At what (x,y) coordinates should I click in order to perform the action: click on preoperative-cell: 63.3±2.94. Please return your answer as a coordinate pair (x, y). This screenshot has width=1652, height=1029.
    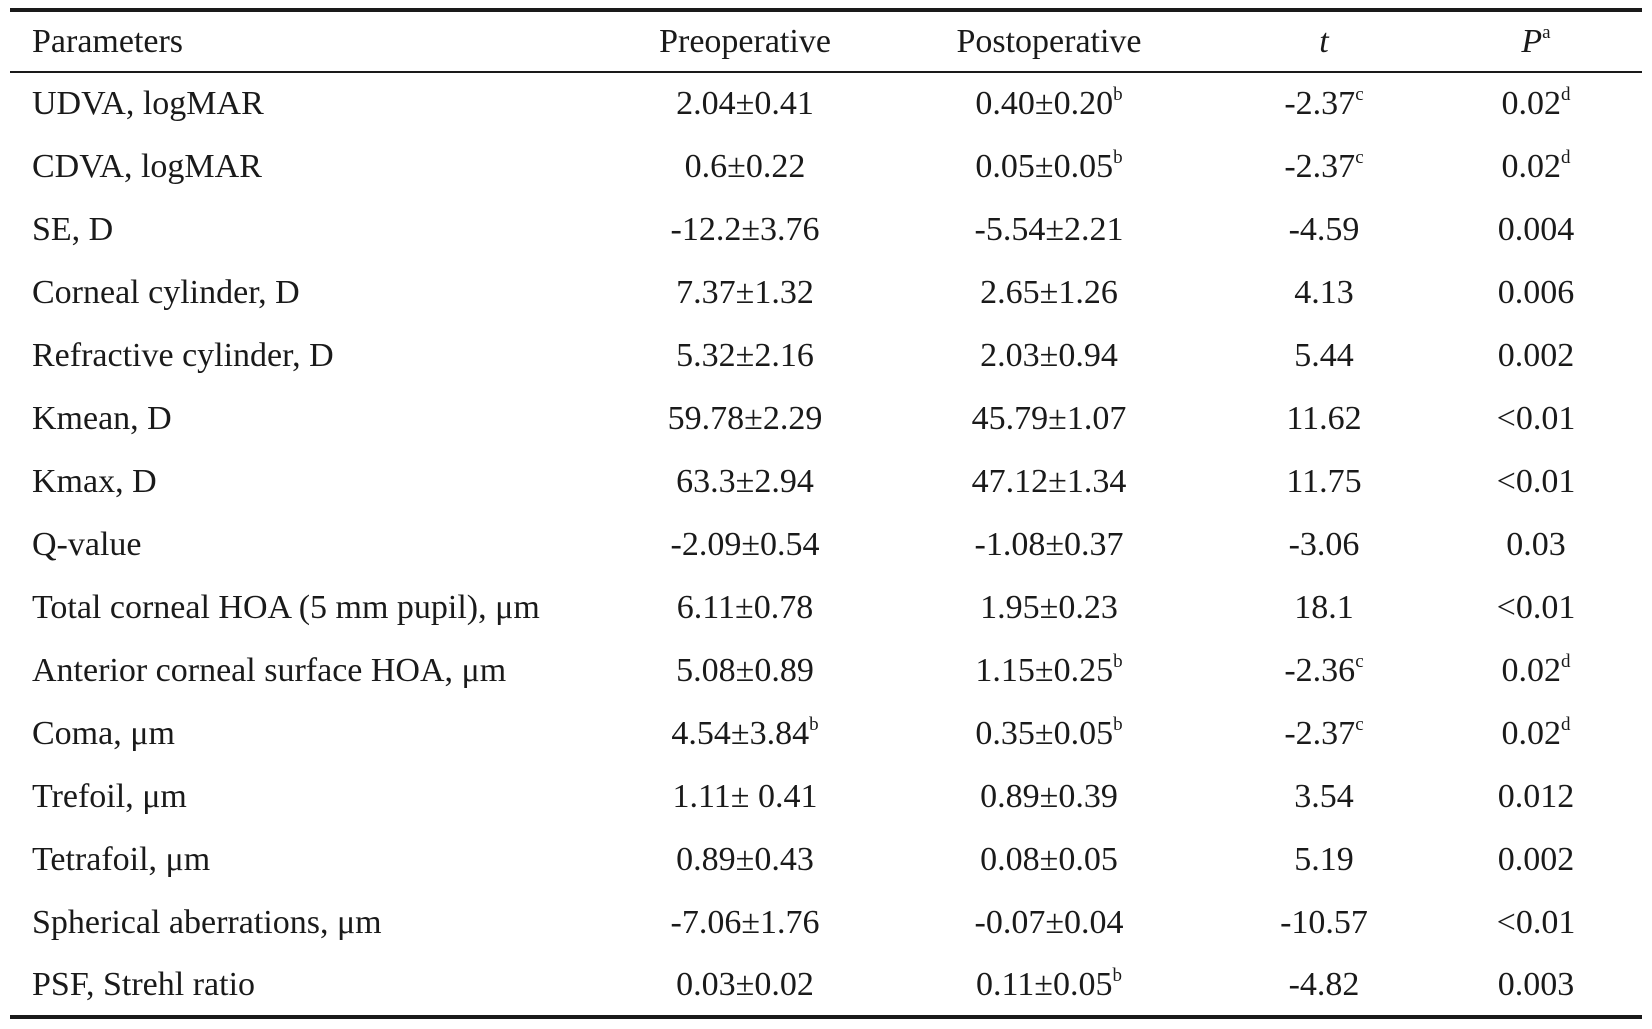
    Looking at the image, I should click on (745, 481).